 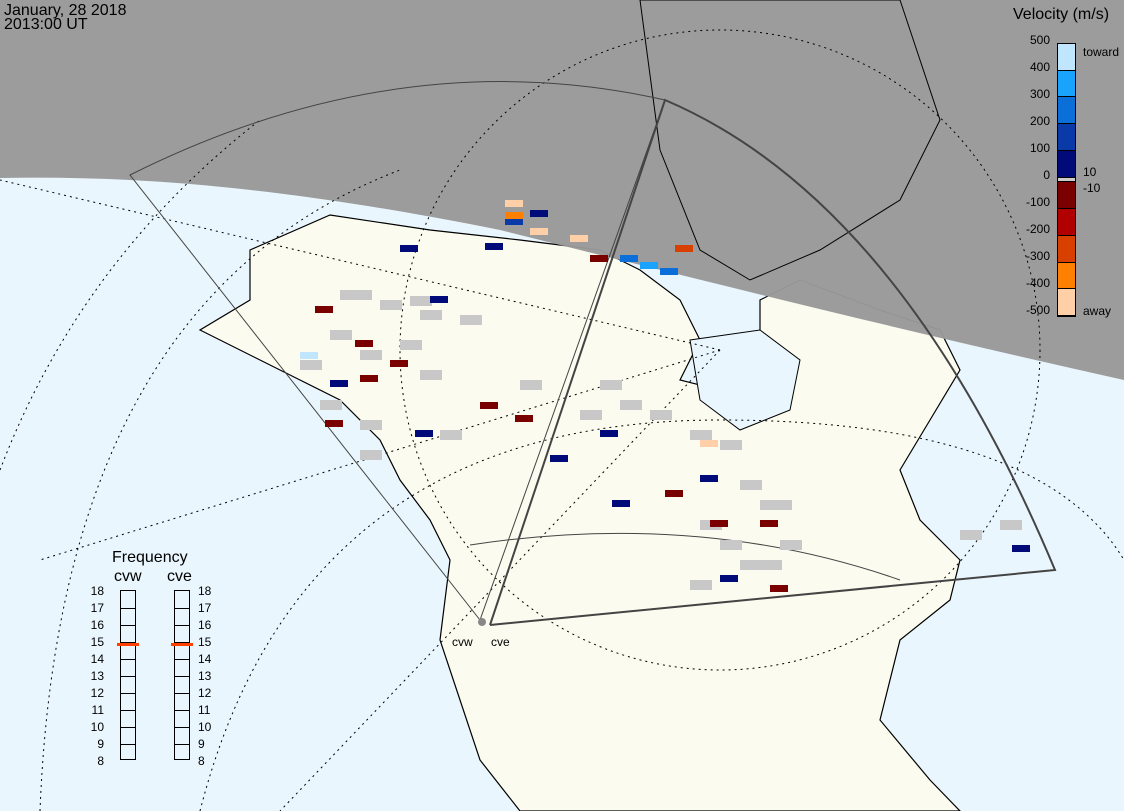 What do you see at coordinates (1039, 94) in the screenshot?
I see `colorbar-tick: 300` at bounding box center [1039, 94].